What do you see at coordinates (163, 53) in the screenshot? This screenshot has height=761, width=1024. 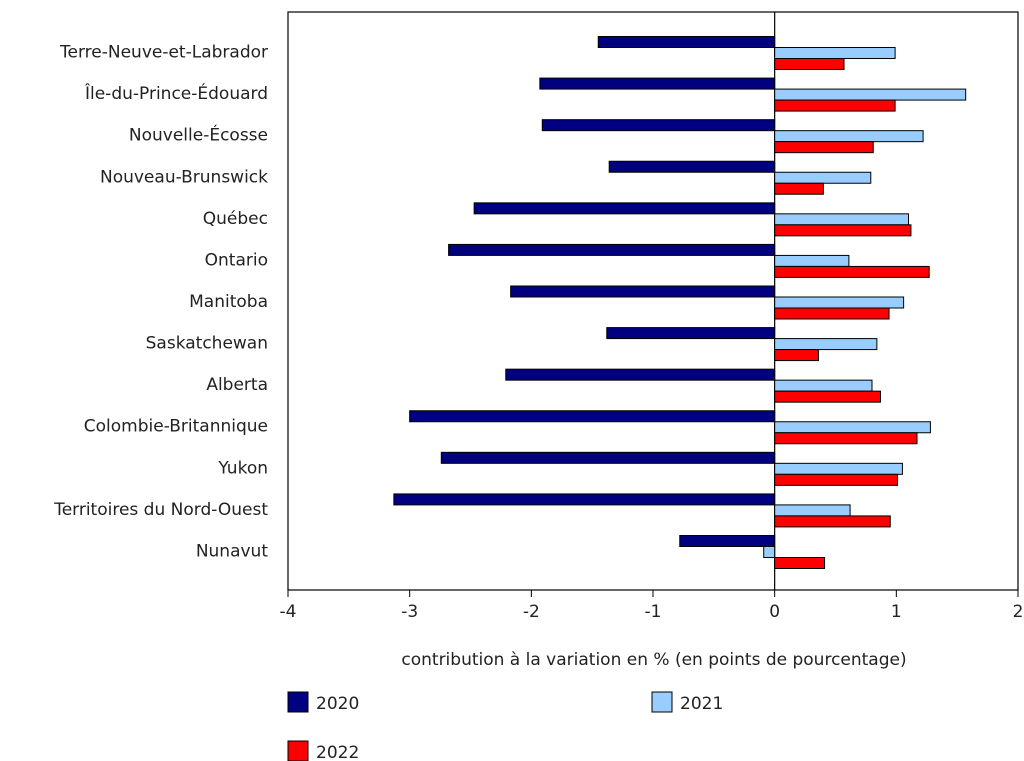 I see `category-label: Terre-Neuve-et-Labrador` at bounding box center [163, 53].